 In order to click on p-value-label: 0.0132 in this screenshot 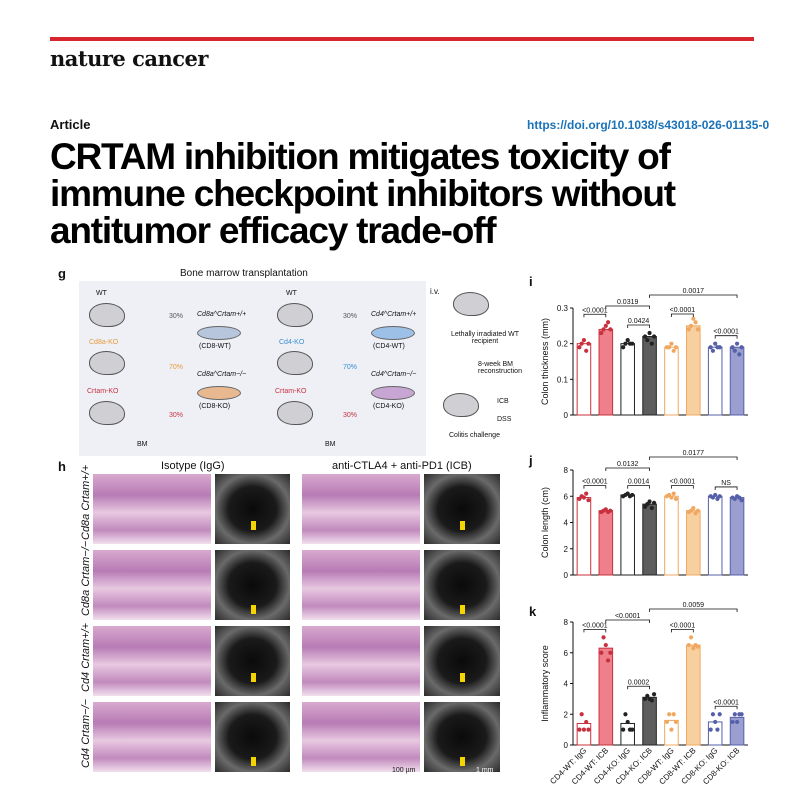, I will do `click(628, 464)`.